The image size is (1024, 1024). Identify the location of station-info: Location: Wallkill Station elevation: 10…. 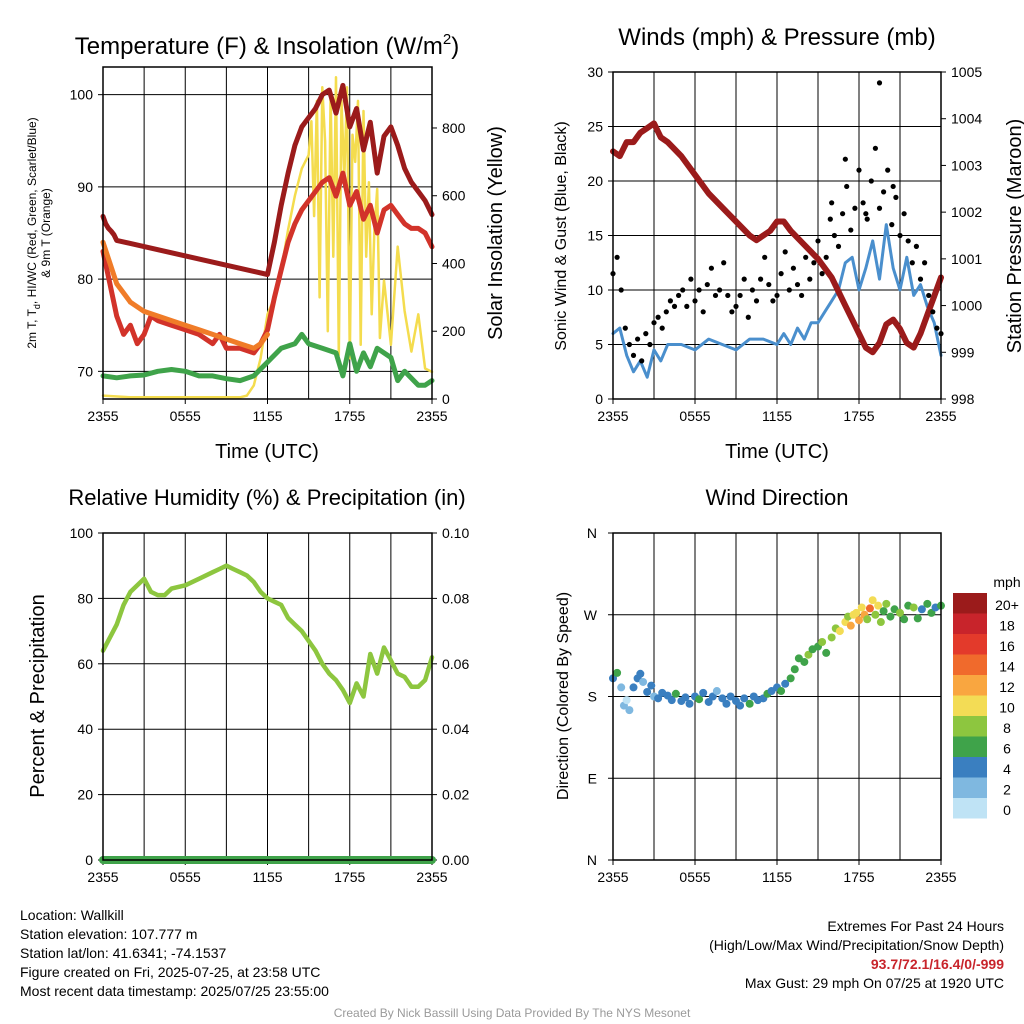
(174, 953).